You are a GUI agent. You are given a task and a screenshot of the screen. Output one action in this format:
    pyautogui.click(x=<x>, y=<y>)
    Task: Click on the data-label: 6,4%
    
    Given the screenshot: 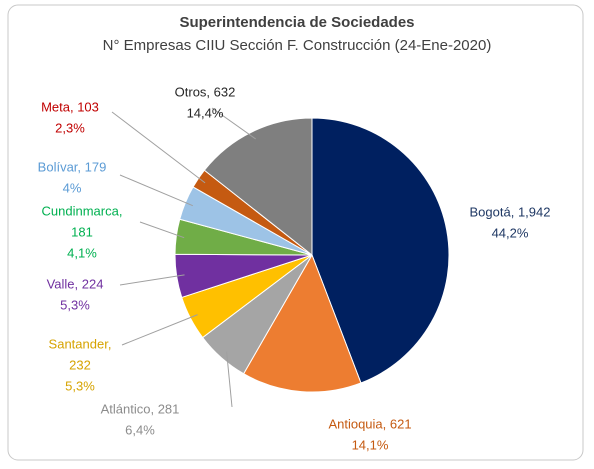 What is the action you would take?
    pyautogui.click(x=140, y=429)
    